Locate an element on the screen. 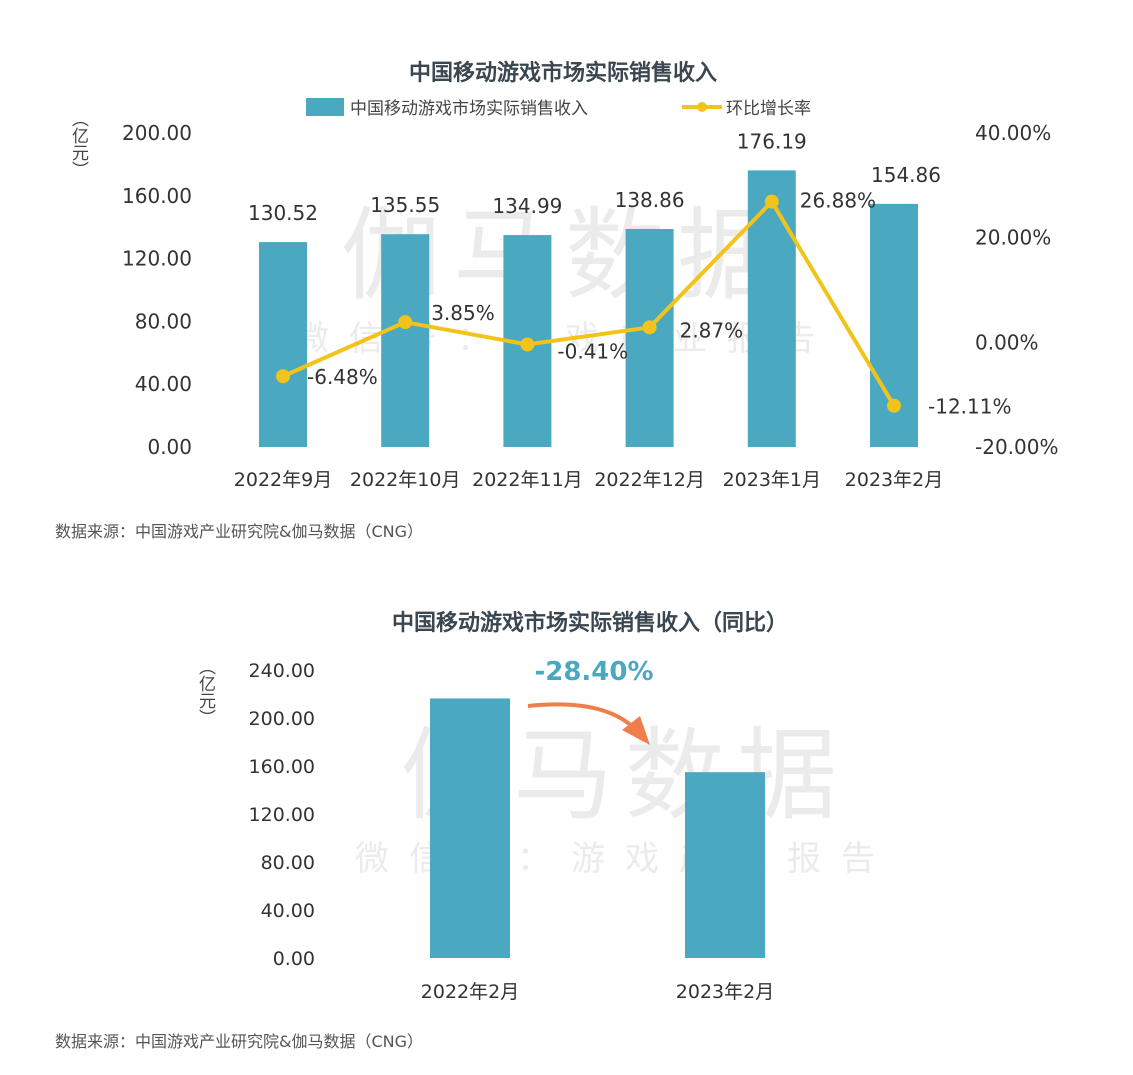 The image size is (1133, 1075). chart1-growth-line is located at coordinates (588, 303).